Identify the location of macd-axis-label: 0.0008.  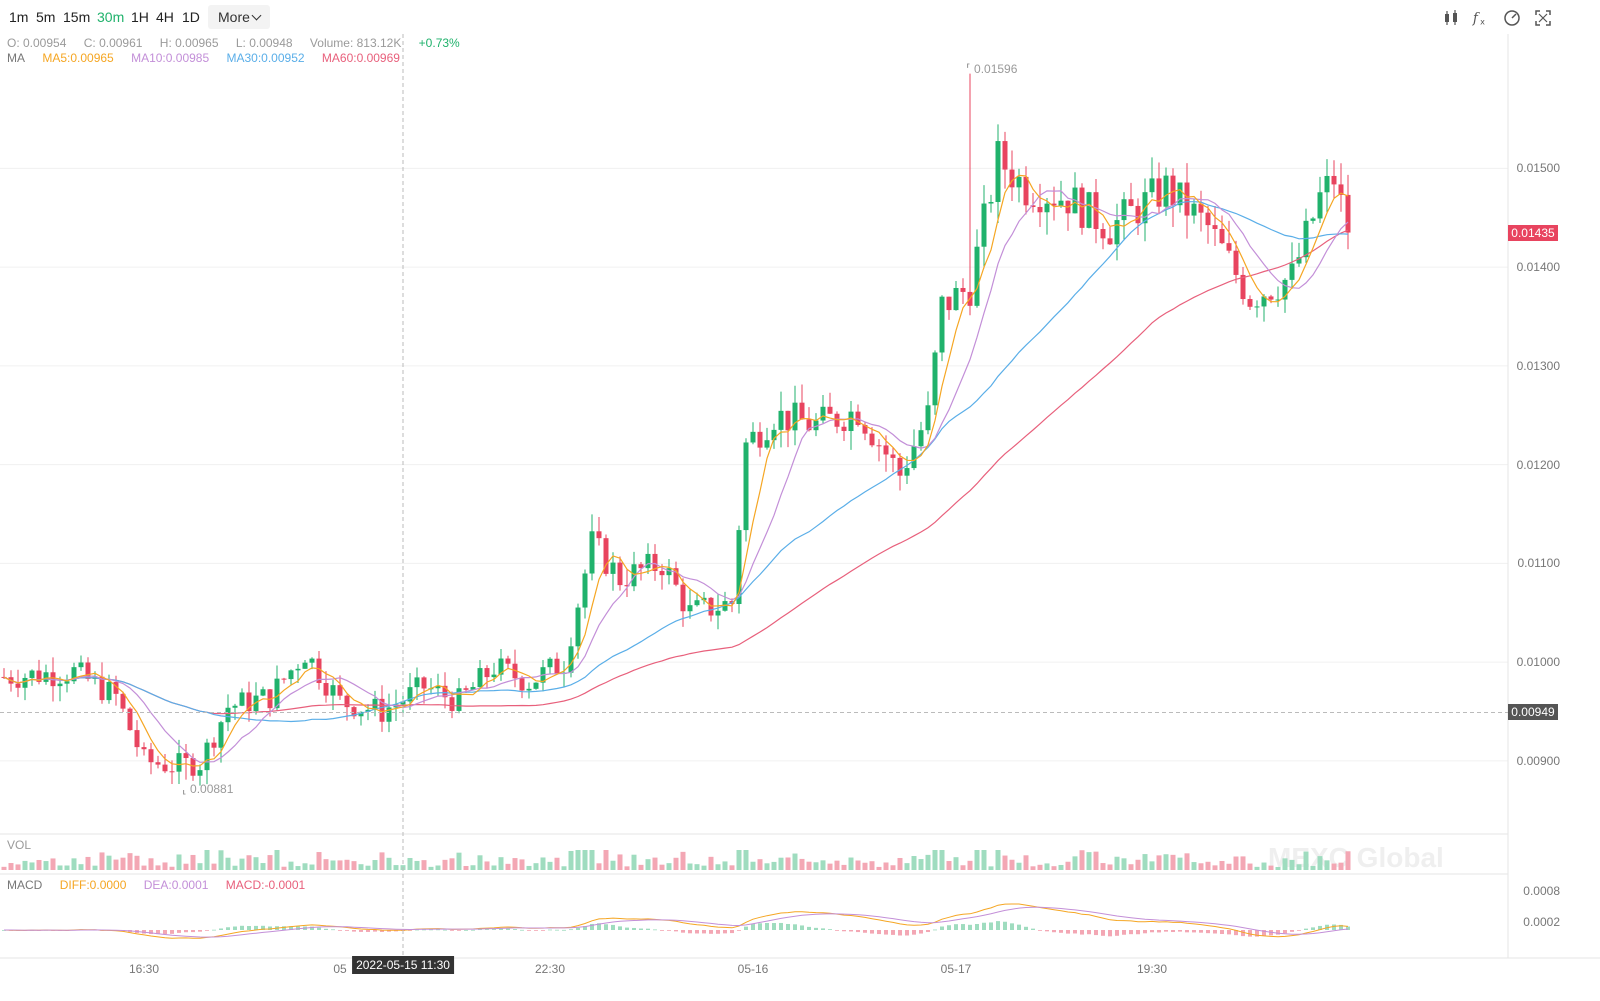
(1541, 891).